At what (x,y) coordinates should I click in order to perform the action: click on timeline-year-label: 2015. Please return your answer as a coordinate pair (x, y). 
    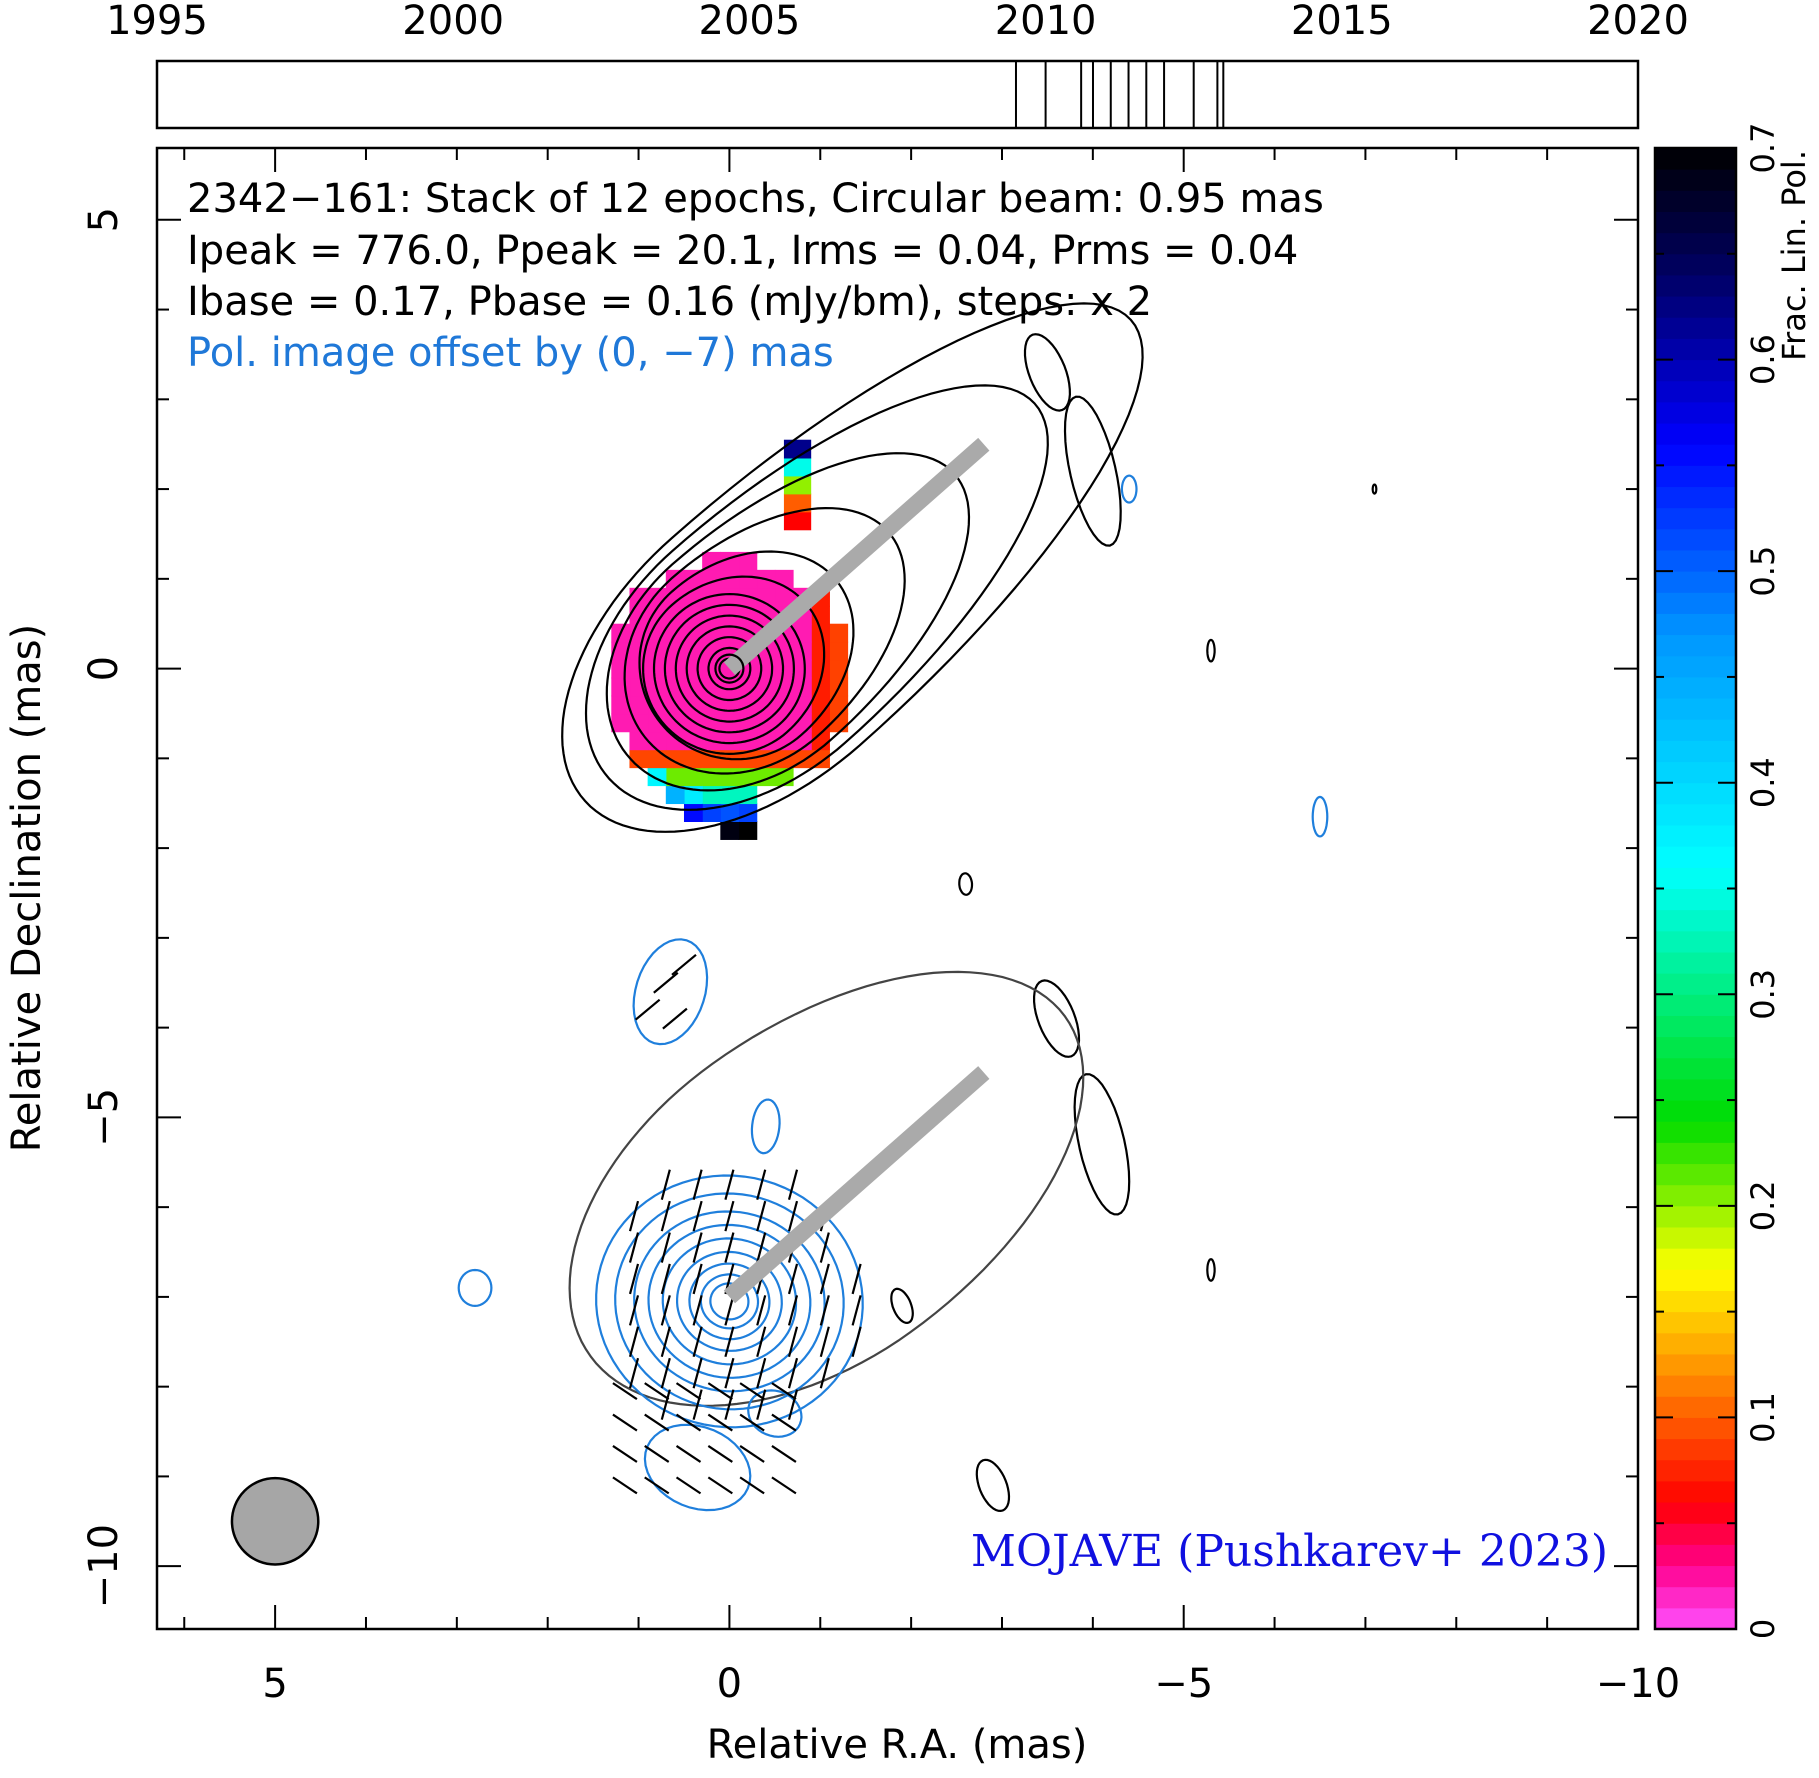
    Looking at the image, I should click on (1342, 22).